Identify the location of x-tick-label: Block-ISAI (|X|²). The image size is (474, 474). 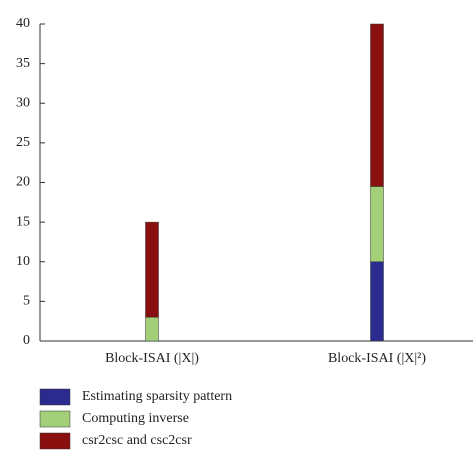
(377, 358).